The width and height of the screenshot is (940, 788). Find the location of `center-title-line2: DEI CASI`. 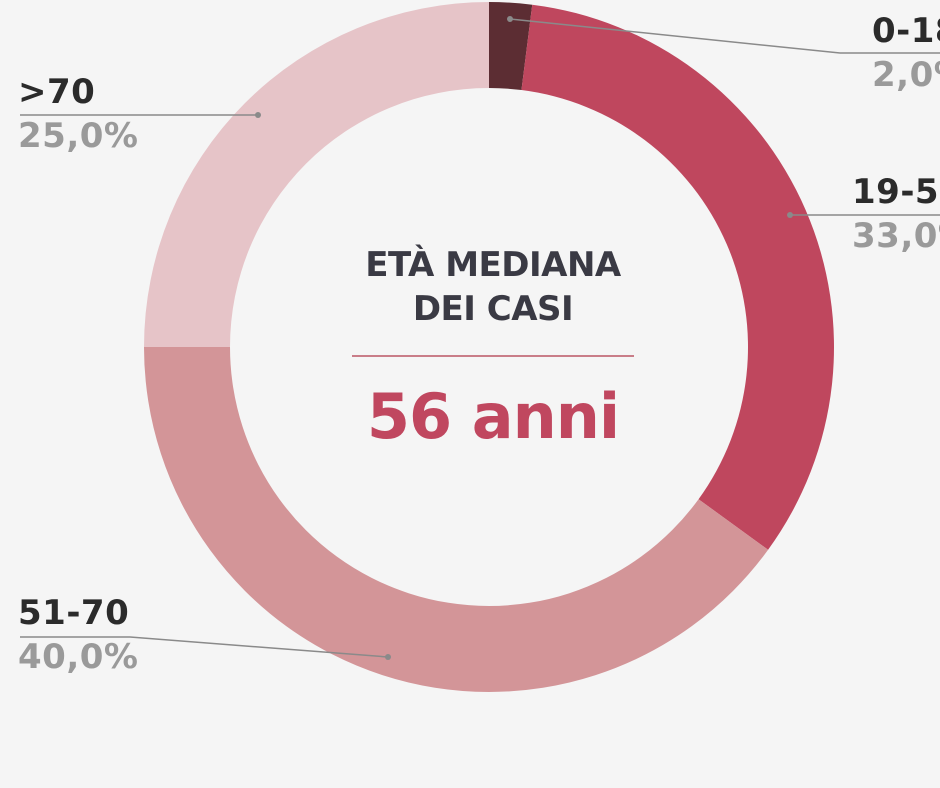

center-title-line2: DEI CASI is located at coordinates (493, 309).